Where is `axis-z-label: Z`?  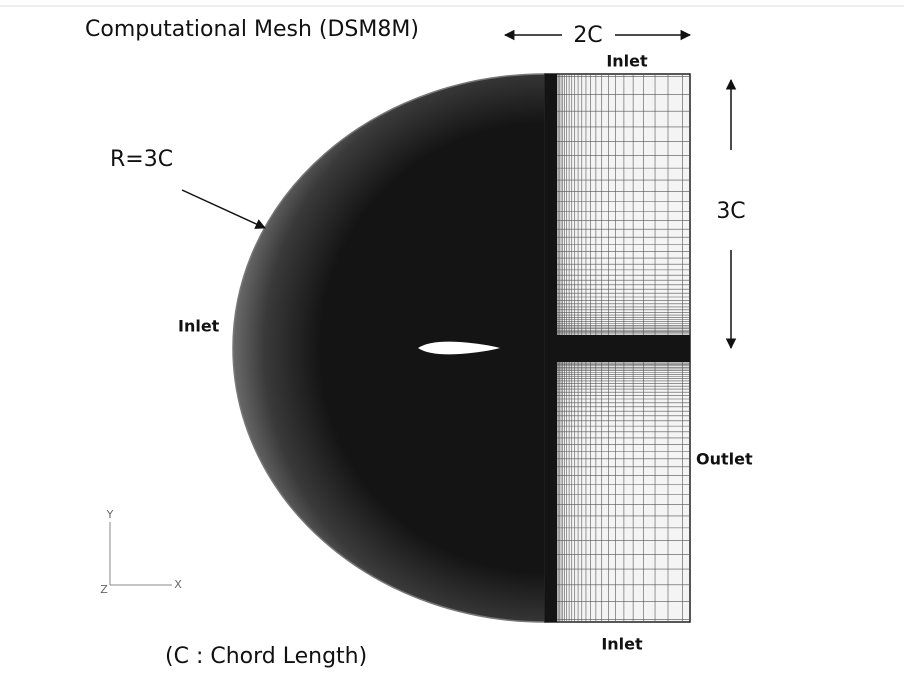 axis-z-label: Z is located at coordinates (104, 589).